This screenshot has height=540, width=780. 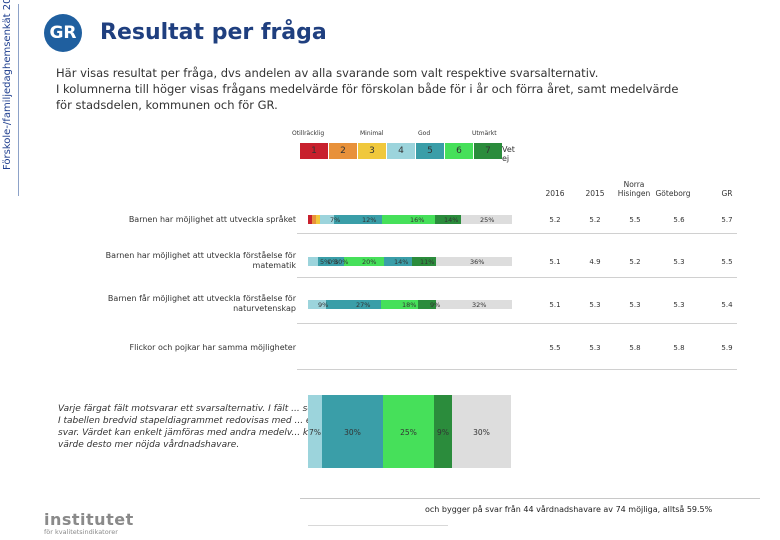 I want to click on gr-logo: GR, so click(x=63, y=33).